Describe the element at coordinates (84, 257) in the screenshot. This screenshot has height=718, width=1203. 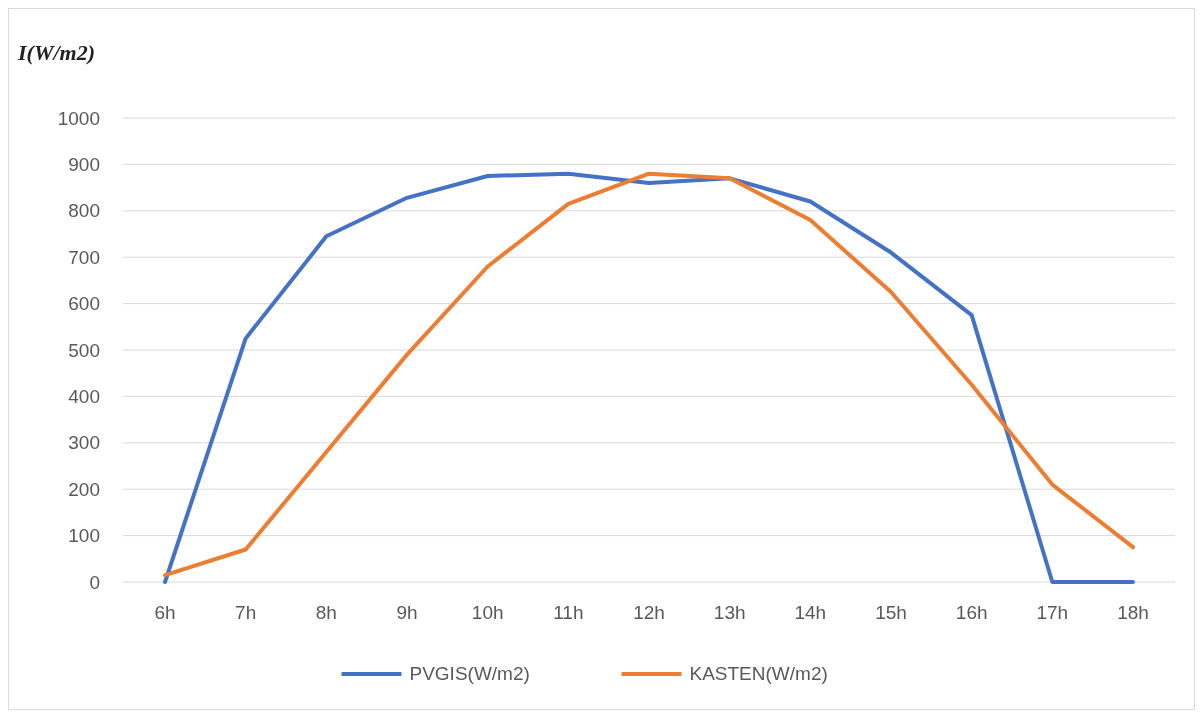
I see `y-tick-label: 700` at that location.